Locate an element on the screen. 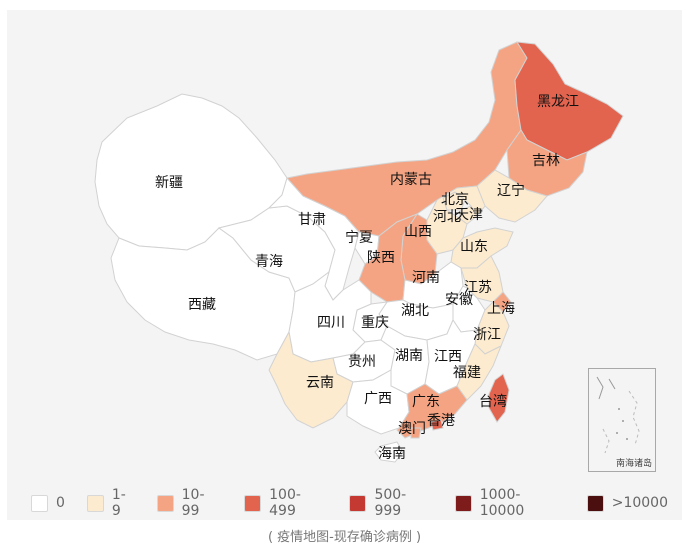 This screenshot has width=689, height=558. label-guangdong: 广东 is located at coordinates (426, 402).